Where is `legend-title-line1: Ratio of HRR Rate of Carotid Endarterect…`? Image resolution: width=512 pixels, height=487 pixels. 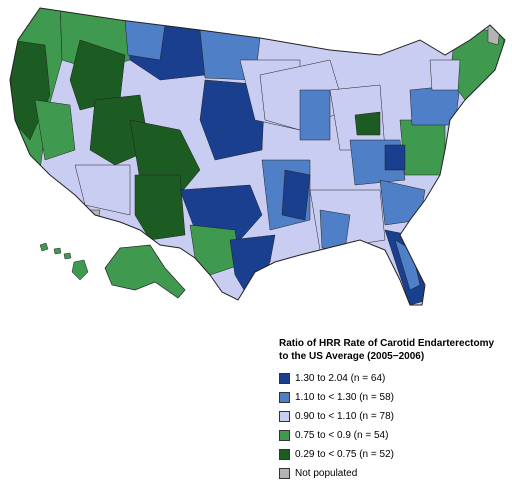
legend-title-line1: Ratio of HRR Rate of Carotid Endarterect… is located at coordinates (387, 343).